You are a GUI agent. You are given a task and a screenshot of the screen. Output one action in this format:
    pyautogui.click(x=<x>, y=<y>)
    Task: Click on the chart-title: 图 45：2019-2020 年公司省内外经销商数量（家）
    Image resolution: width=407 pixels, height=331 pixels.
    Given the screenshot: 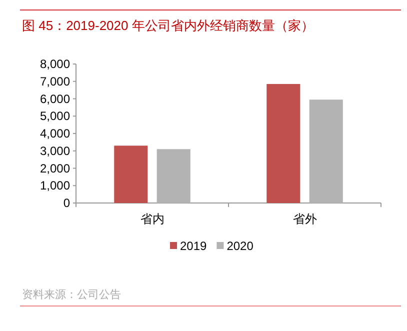 What is the action you would take?
    pyautogui.click(x=168, y=25)
    